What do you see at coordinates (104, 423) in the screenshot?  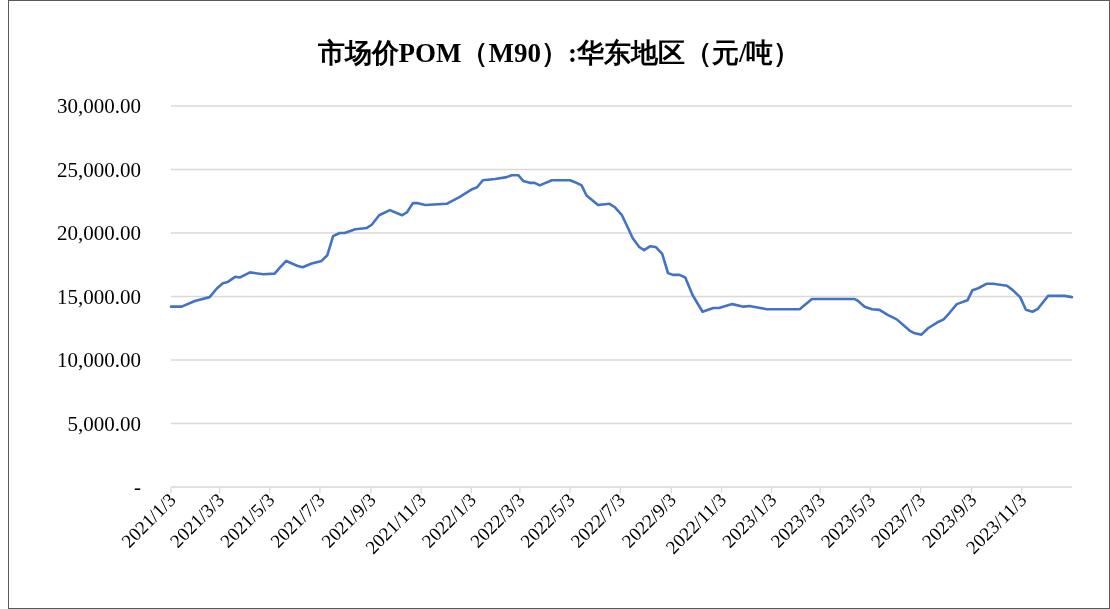 I see `y-tick-label: 5,000.00` at bounding box center [104, 423].